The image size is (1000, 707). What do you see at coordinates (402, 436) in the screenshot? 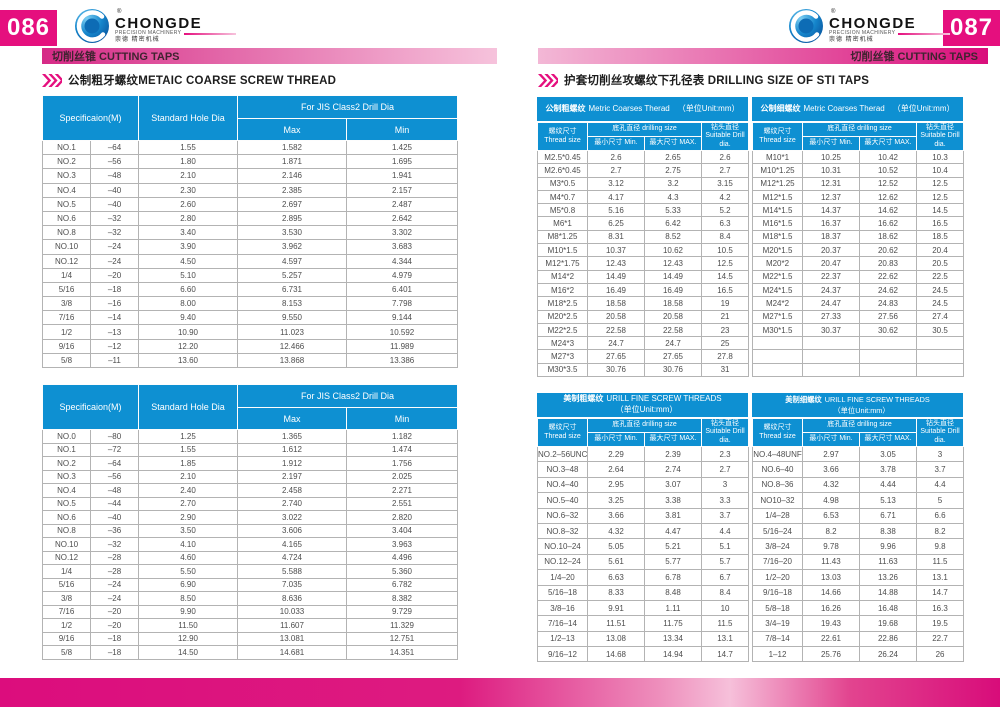
I see `table-cell: 1.182` at bounding box center [402, 436].